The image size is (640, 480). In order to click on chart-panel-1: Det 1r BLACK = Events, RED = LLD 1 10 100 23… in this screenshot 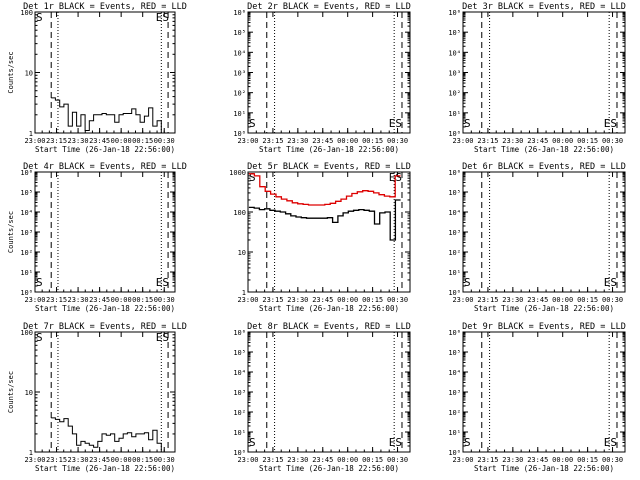, I will do `click(97, 78)`.